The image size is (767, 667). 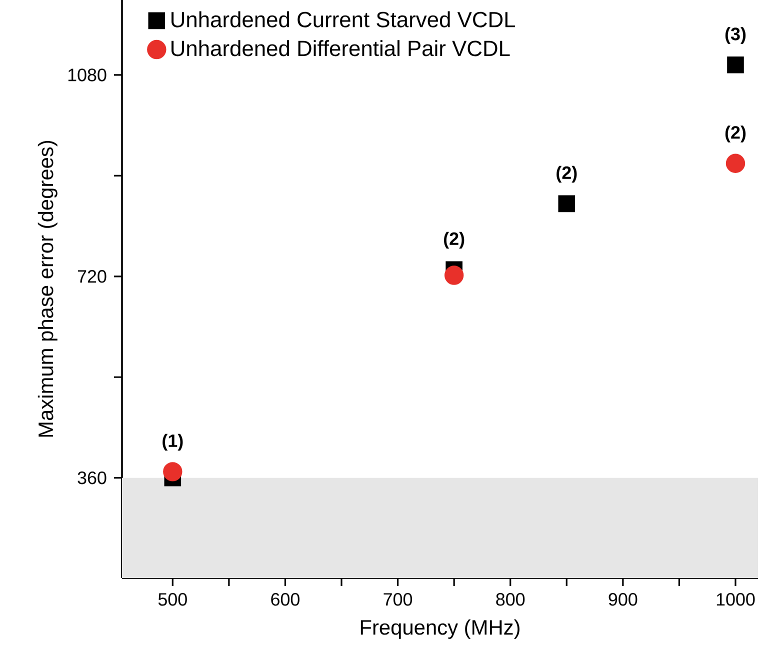 What do you see at coordinates (172, 599) in the screenshot?
I see `x-tick-label: 500` at bounding box center [172, 599].